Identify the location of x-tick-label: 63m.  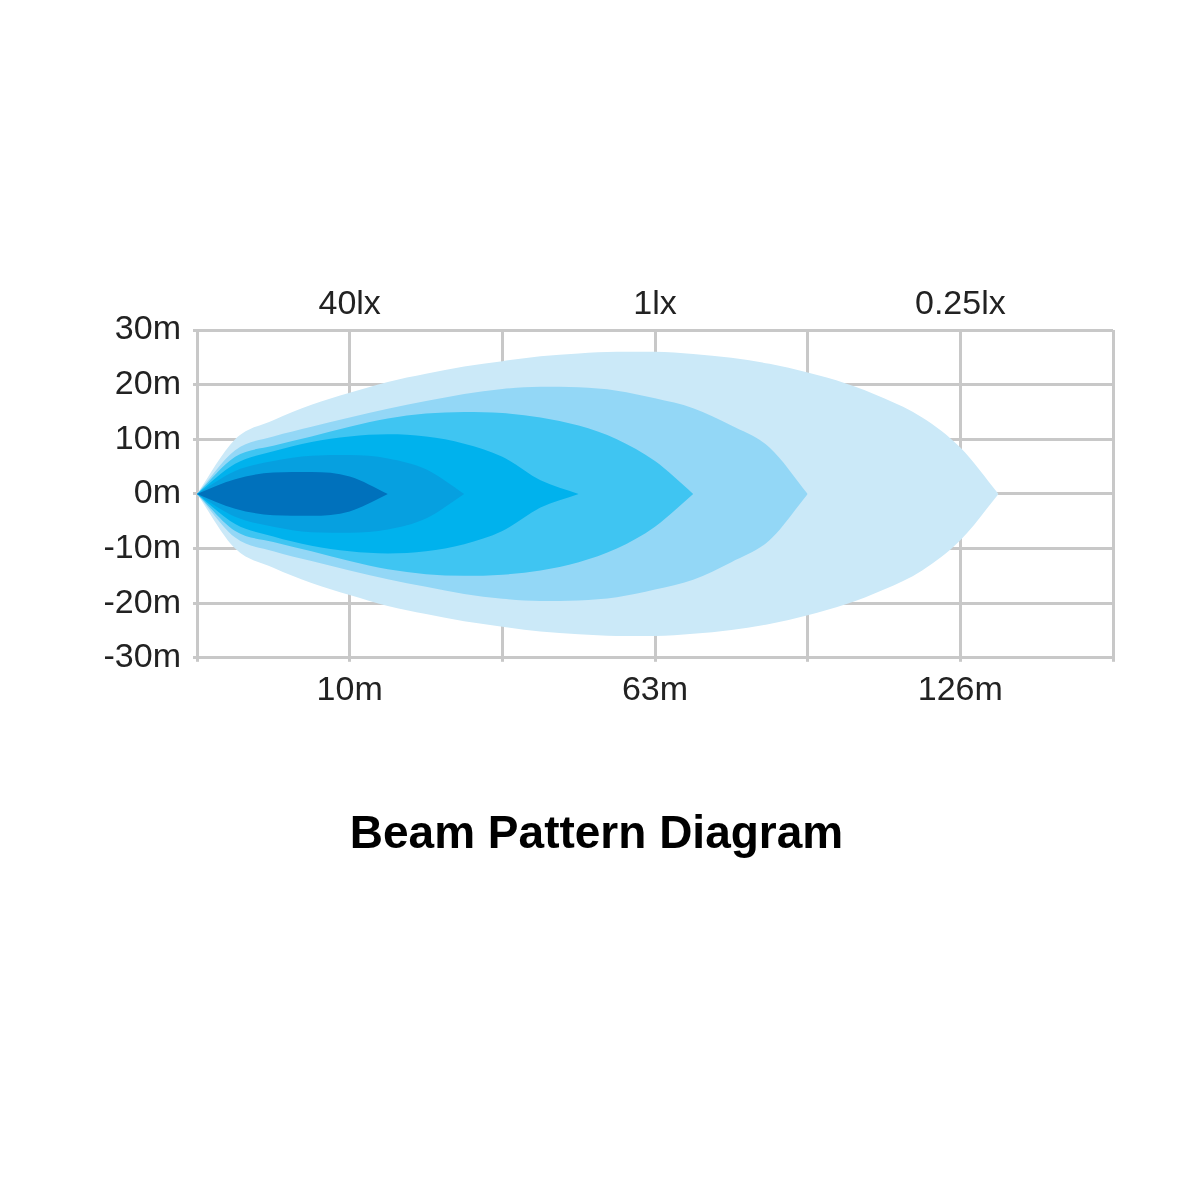
(655, 687).